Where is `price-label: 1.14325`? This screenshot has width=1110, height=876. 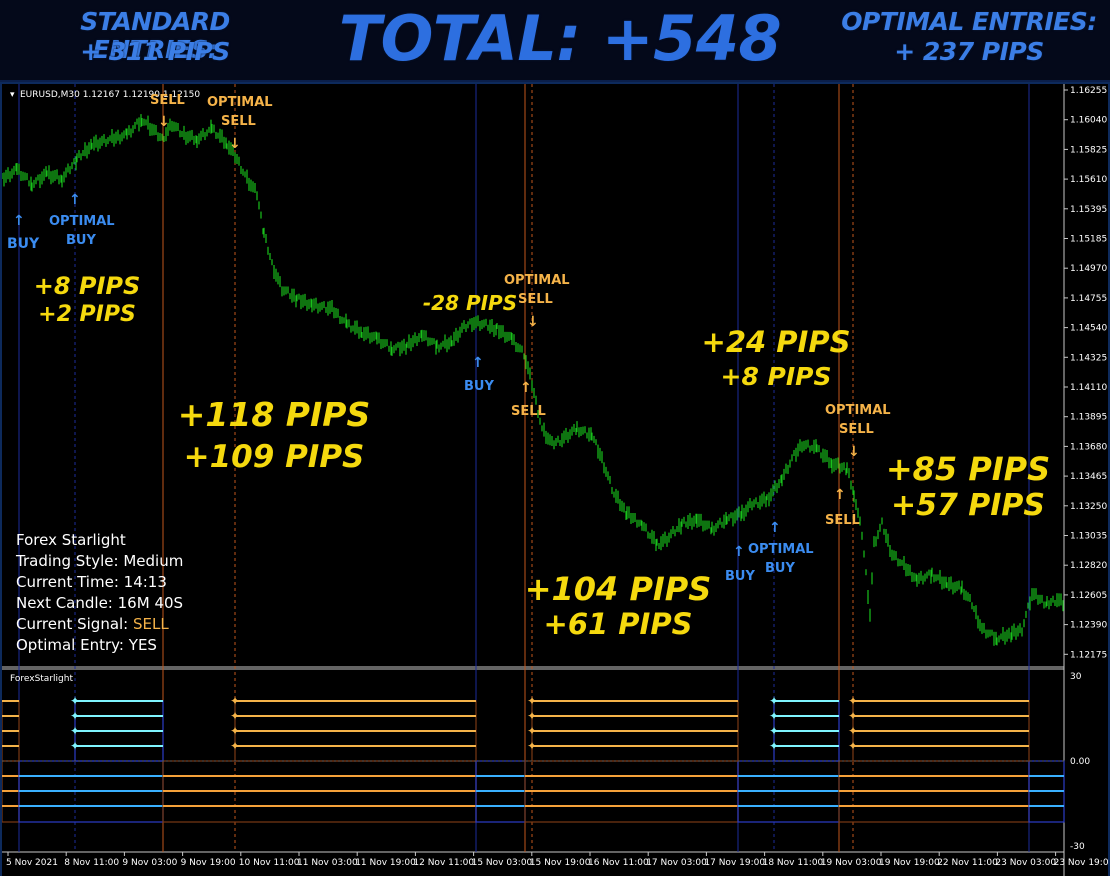 price-label: 1.14325 is located at coordinates (1088, 358).